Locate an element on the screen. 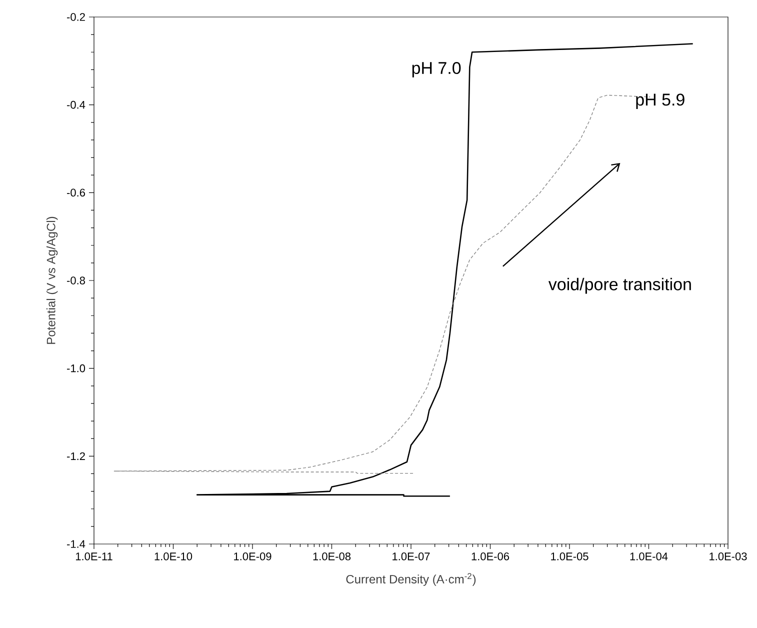 The height and width of the screenshot is (628, 757). x-tick-label: 1.0E-10 is located at coordinates (173, 556).